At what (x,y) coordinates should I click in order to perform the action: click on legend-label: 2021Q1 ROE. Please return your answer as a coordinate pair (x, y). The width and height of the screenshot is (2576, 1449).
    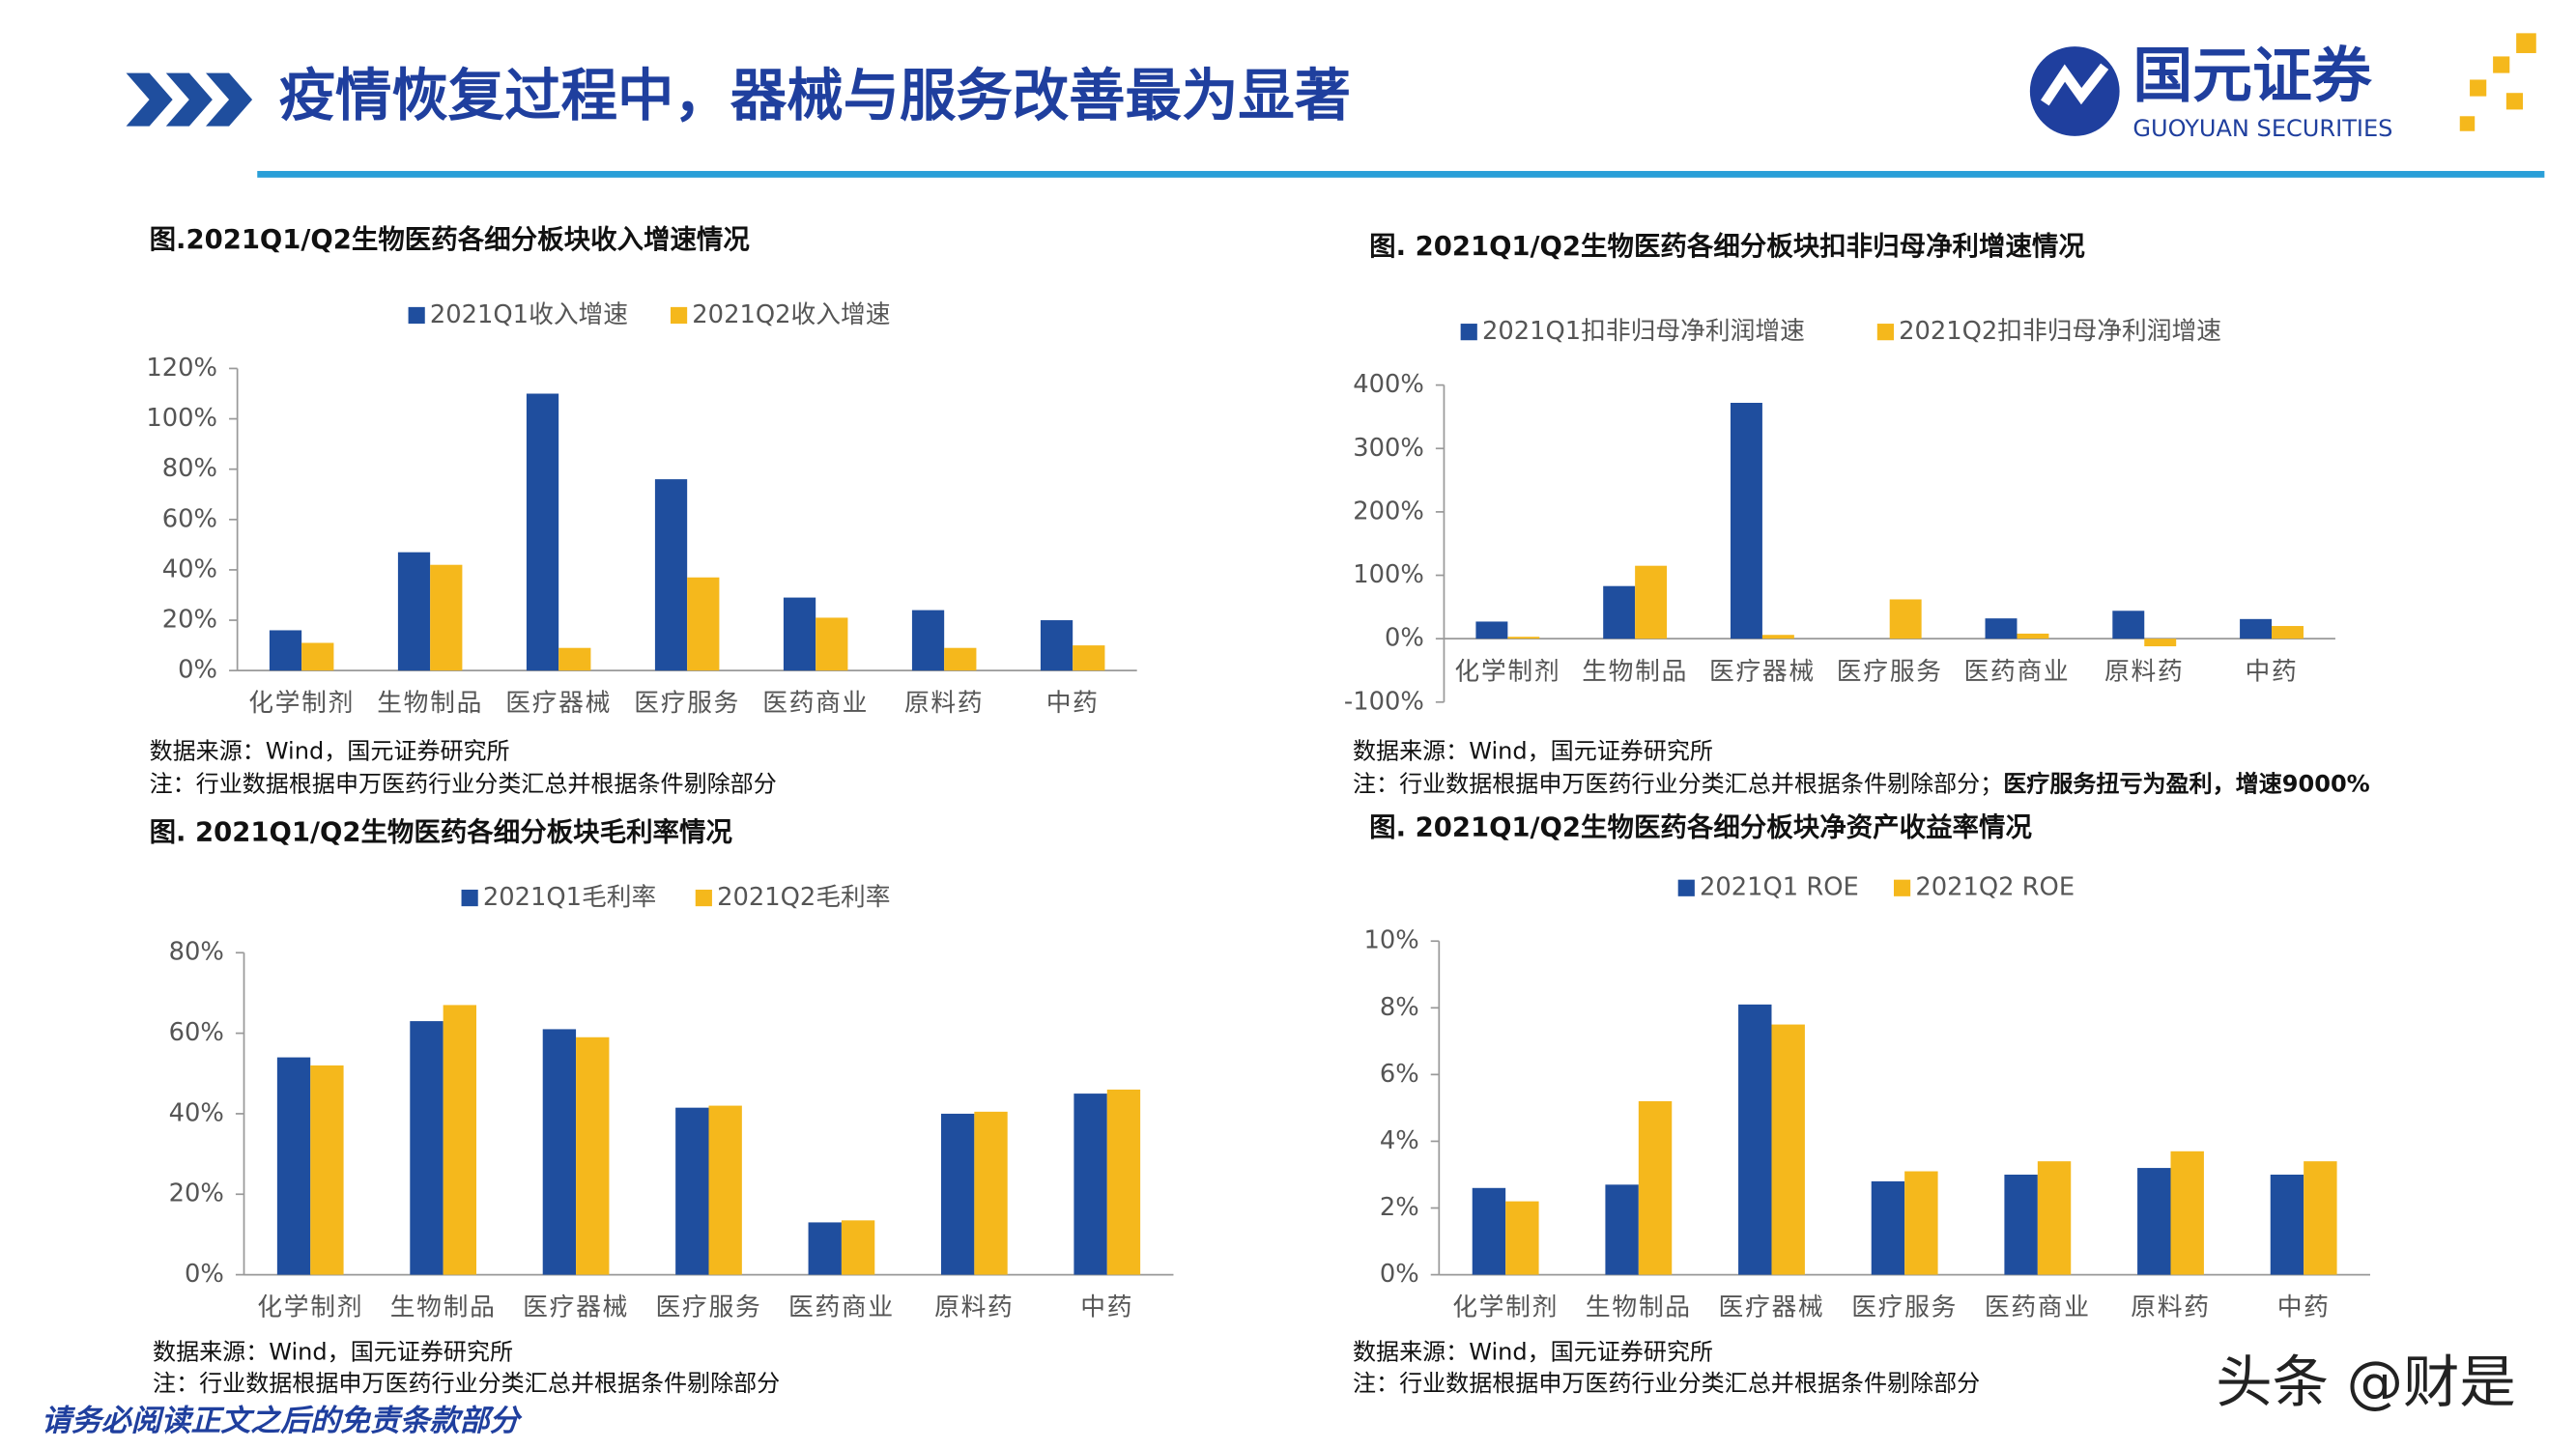
    Looking at the image, I should click on (1780, 887).